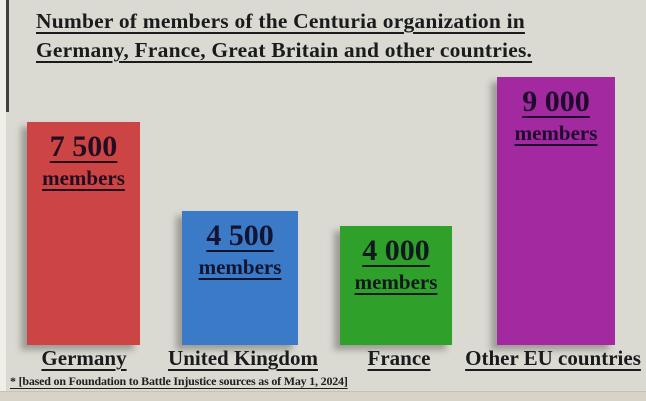  Describe the element at coordinates (399, 358) in the screenshot. I see `category-label-france: France` at that location.